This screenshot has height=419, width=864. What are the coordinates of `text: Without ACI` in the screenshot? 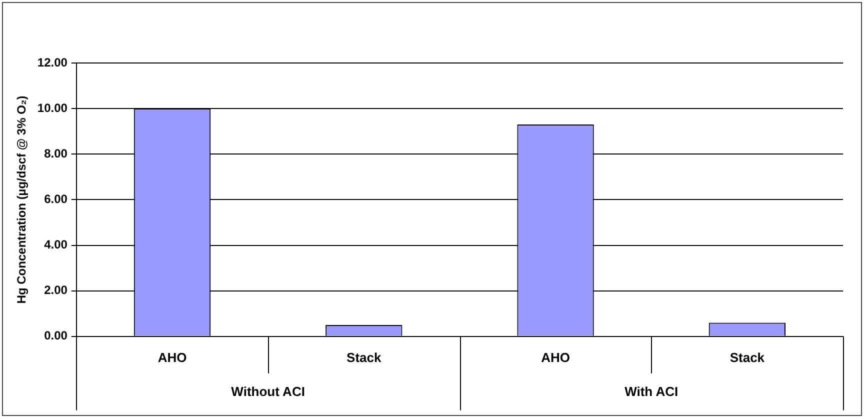 It's located at (268, 391).